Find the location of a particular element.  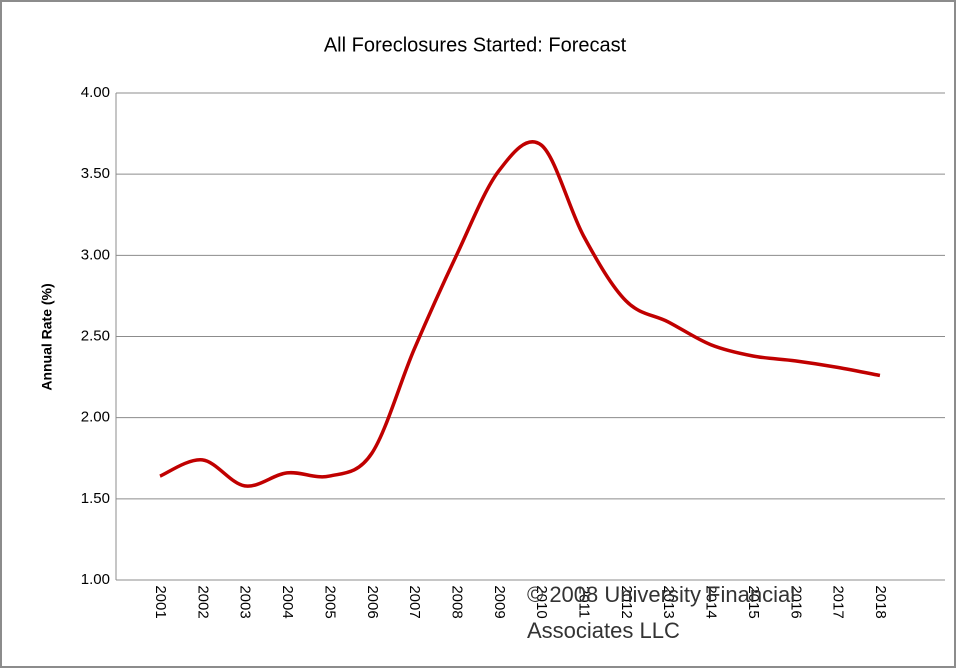

x-tick-label: 2014 is located at coordinates (711, 601).